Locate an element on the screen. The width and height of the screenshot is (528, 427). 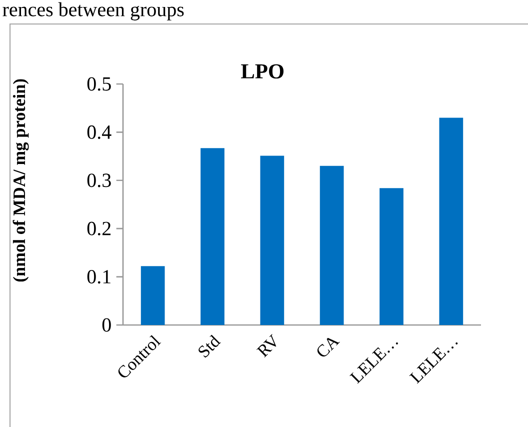
x-tick-label: RV is located at coordinates (266, 346).